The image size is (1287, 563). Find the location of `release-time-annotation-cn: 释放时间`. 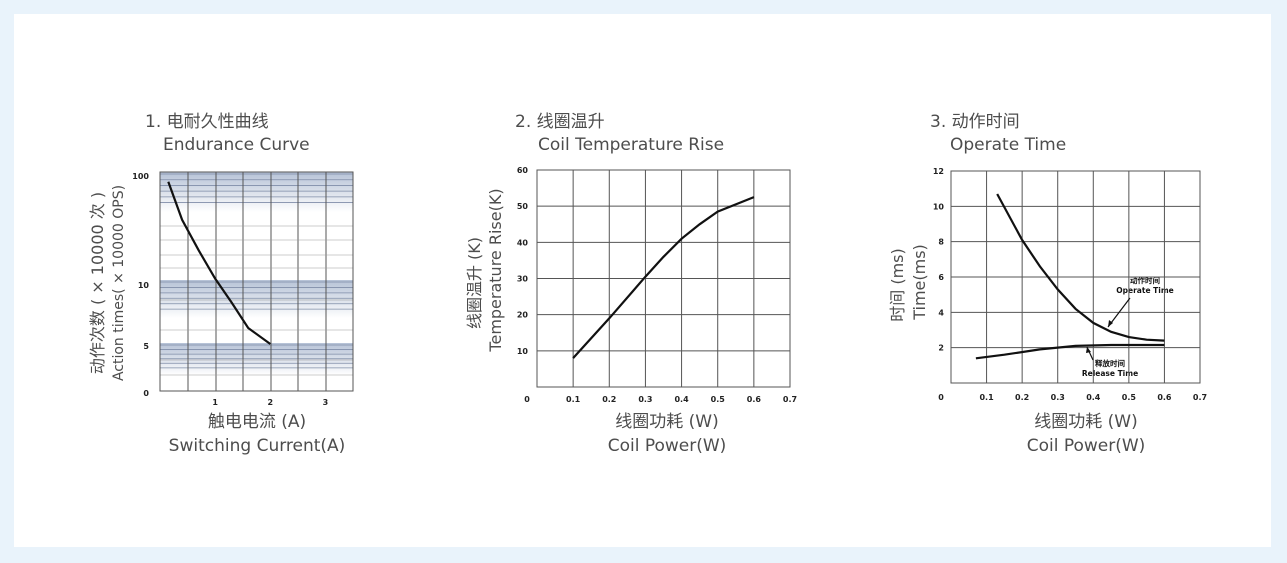

release-time-annotation-cn: 释放时间 is located at coordinates (1110, 363).